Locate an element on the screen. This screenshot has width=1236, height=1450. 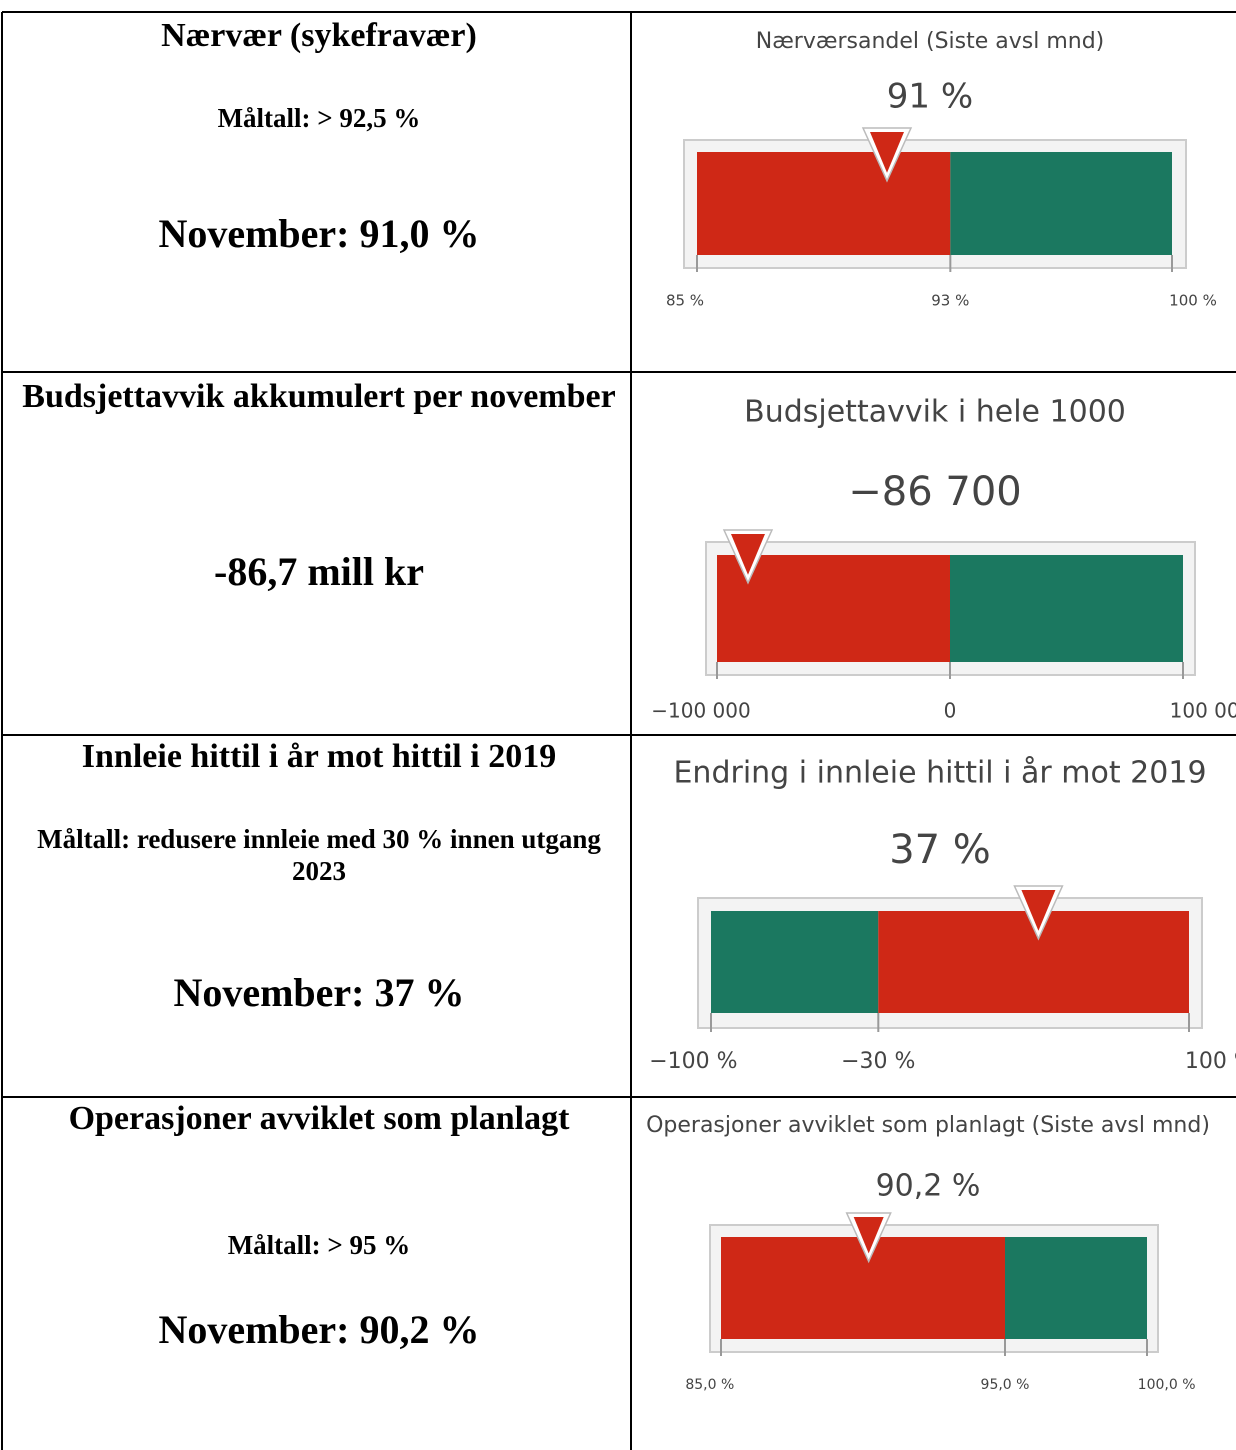
result: November: 37 % is located at coordinates (319, 992).